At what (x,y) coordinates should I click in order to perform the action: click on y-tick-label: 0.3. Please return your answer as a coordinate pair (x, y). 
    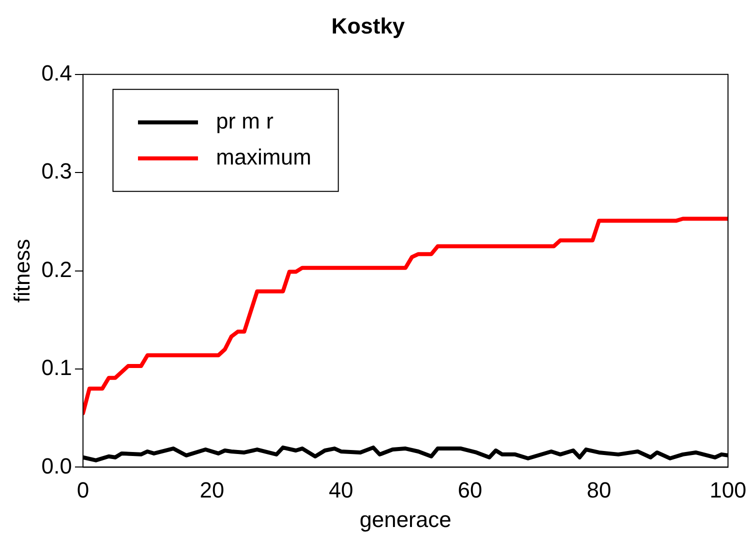
    Looking at the image, I should click on (56, 171).